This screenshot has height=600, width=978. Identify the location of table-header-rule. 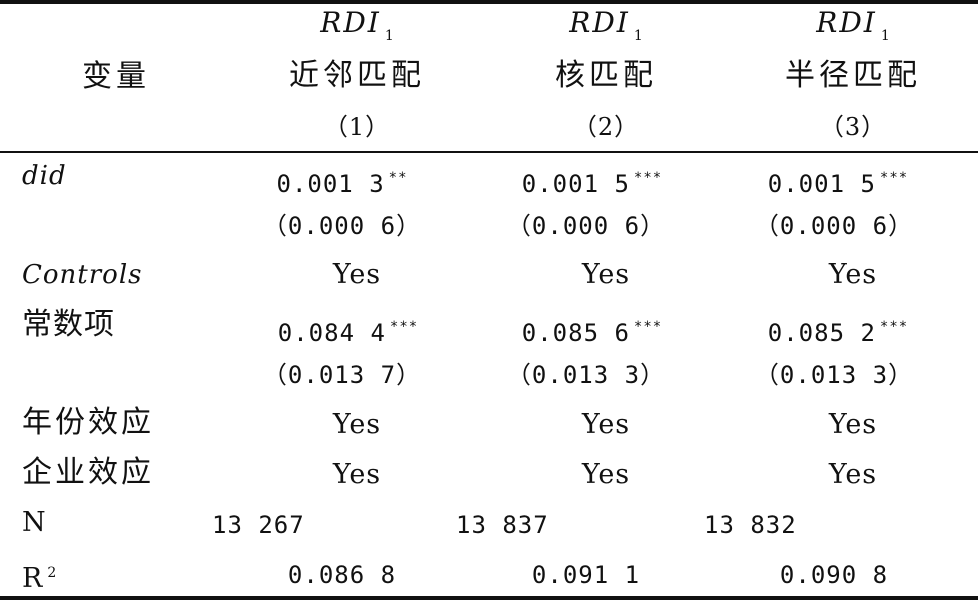
(489, 152).